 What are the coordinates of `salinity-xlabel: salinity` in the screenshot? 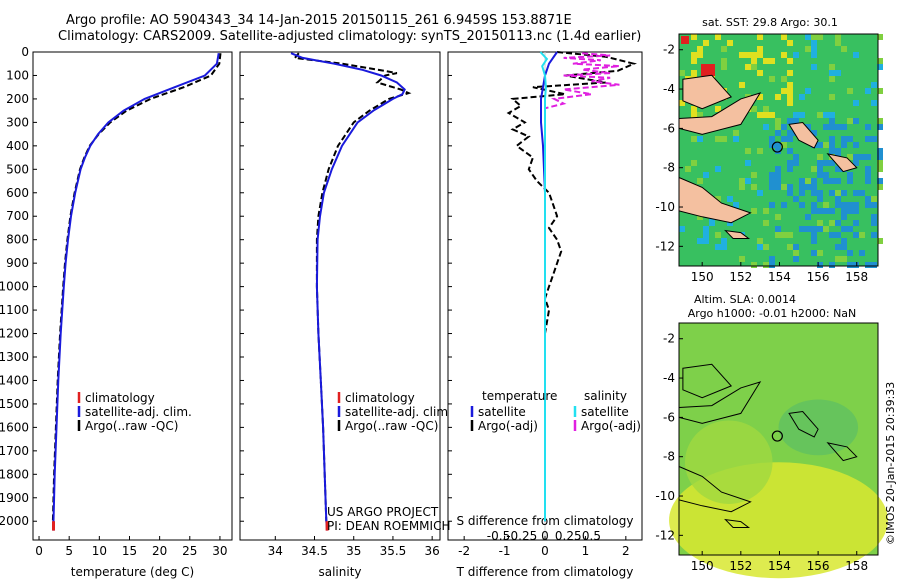 It's located at (339, 572).